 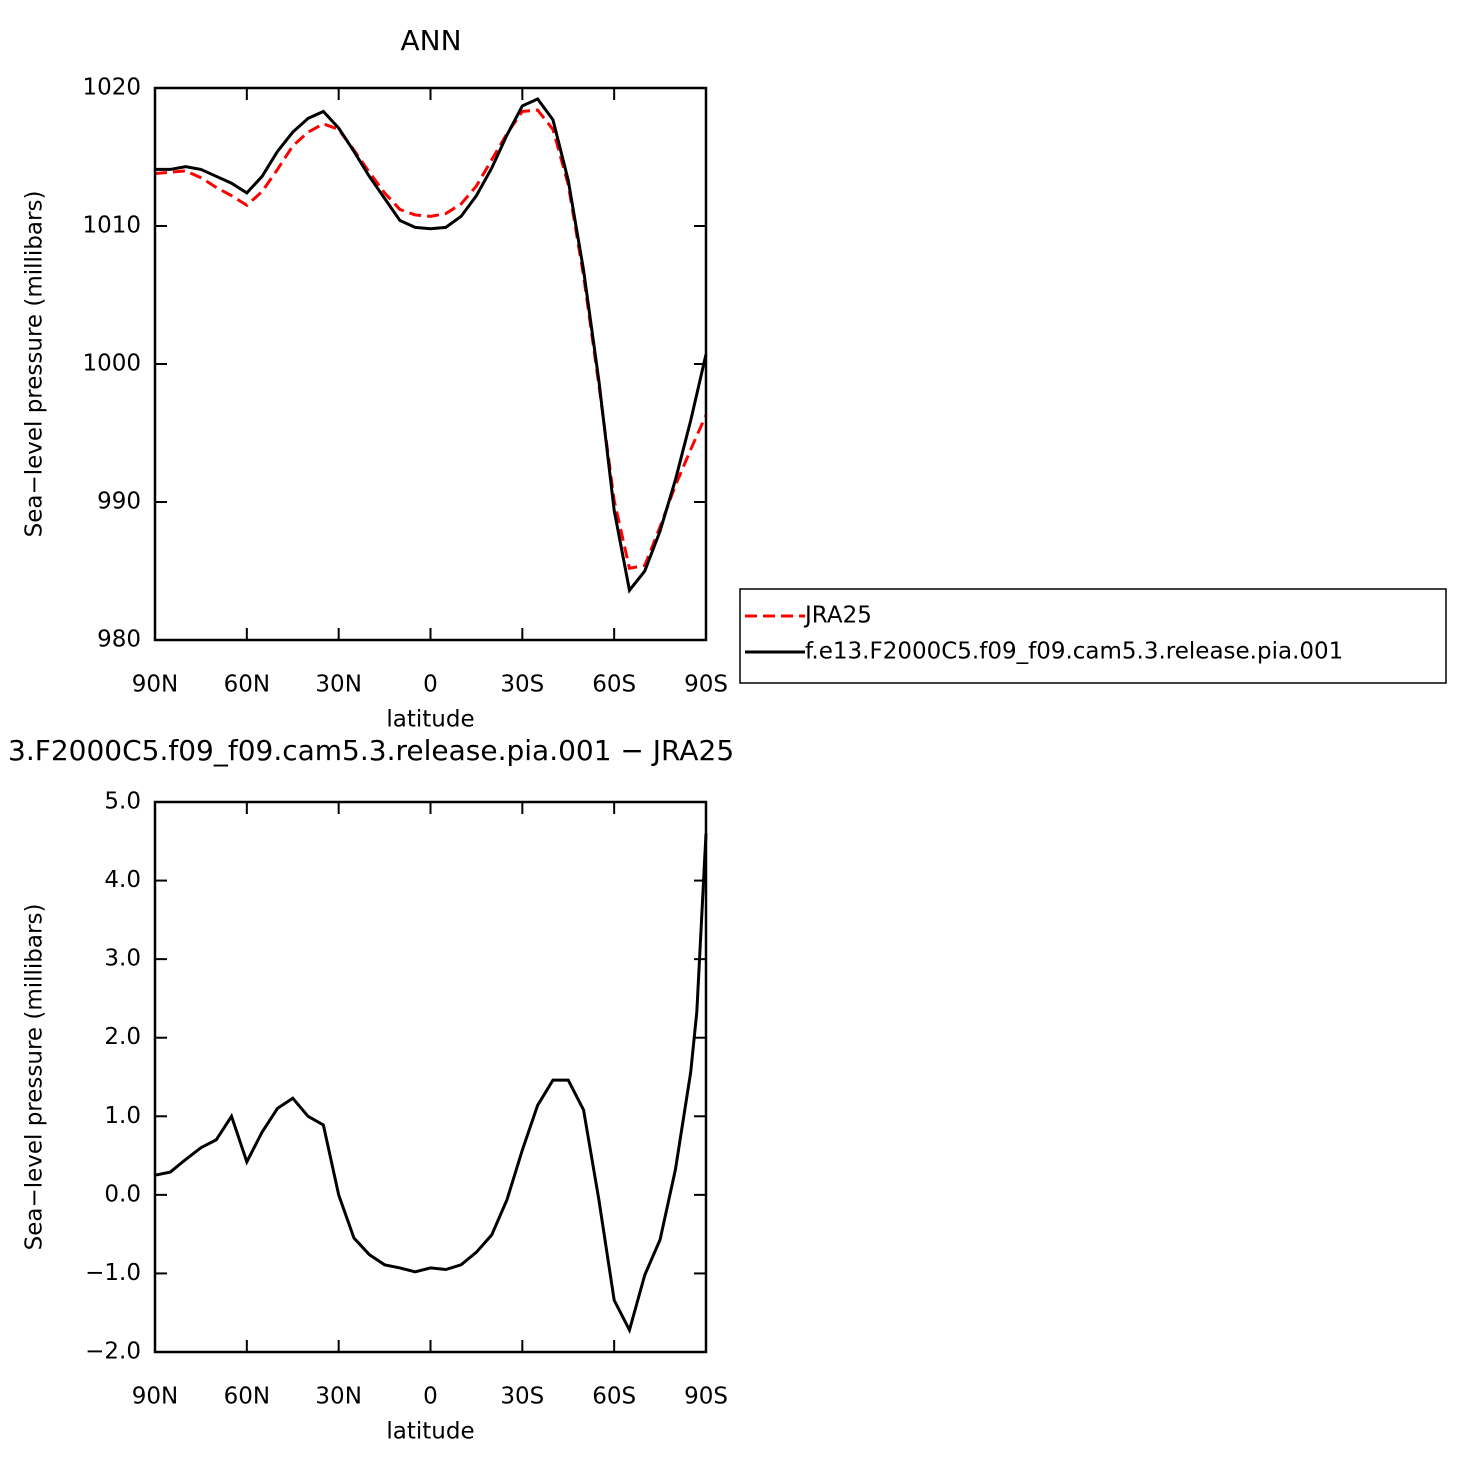 I want to click on y-tick-label: −2.0, so click(x=113, y=1352).